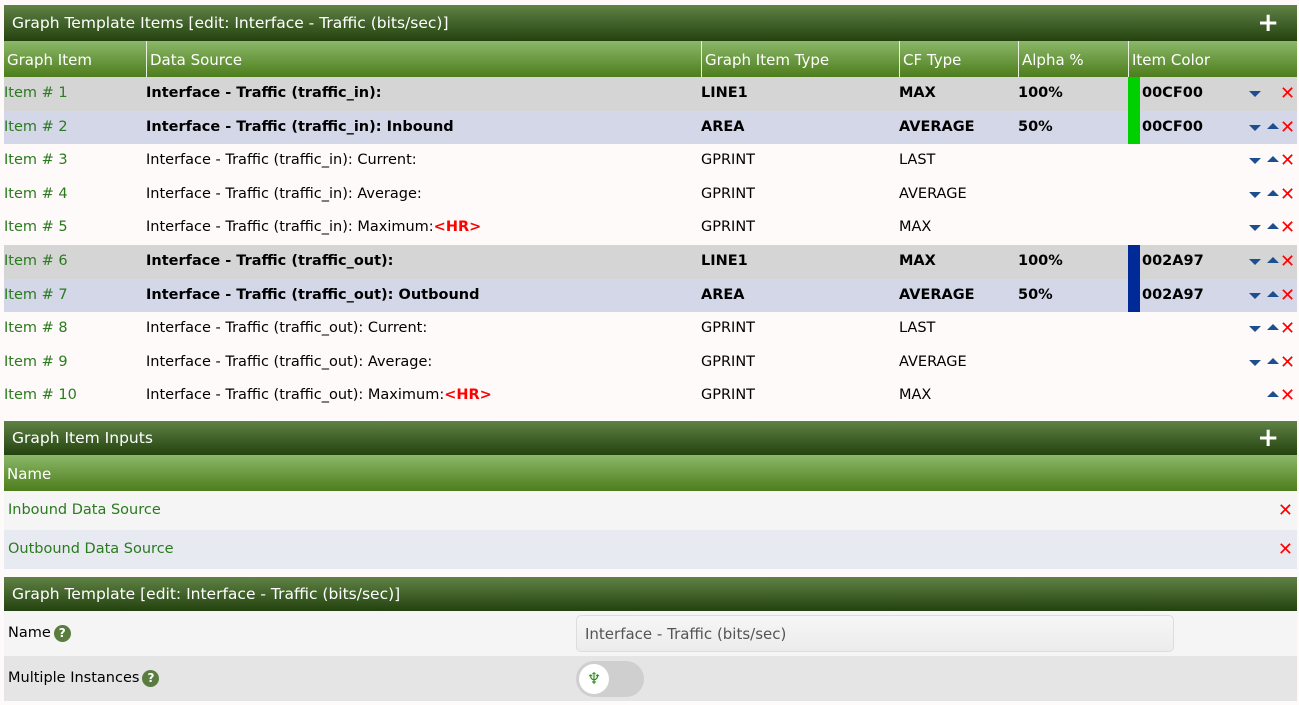  Describe the element at coordinates (1172, 126) in the screenshot. I see `item-color: 00CF00` at that location.